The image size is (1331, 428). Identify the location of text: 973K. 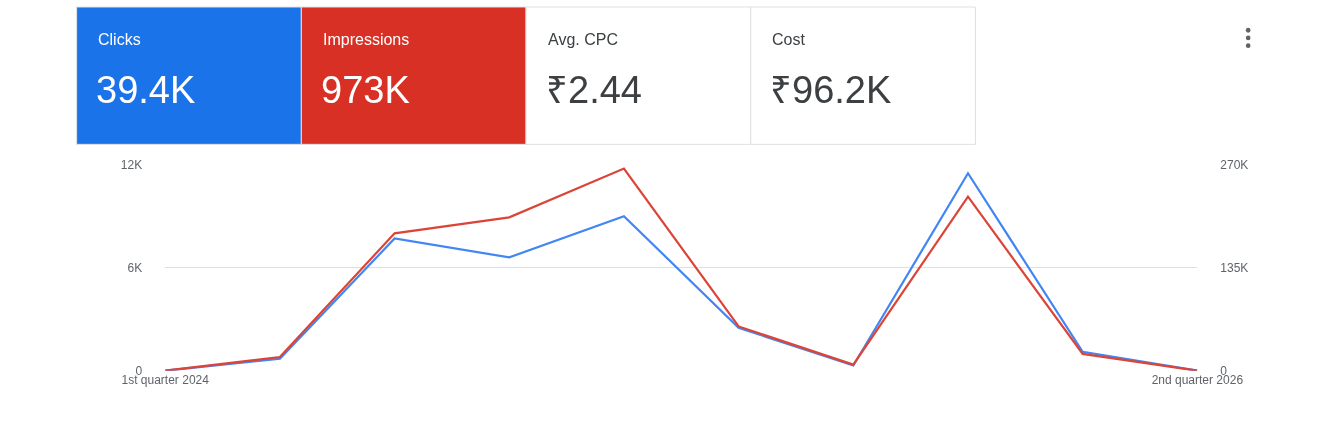
(365, 90).